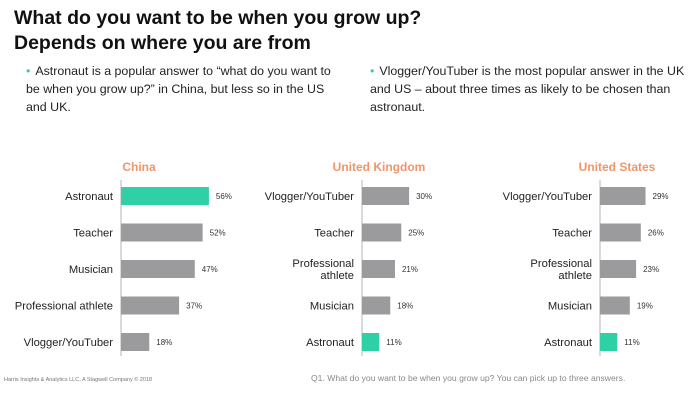 This screenshot has height=405, width=700. Describe the element at coordinates (568, 343) in the screenshot. I see `united-states-category-label-astronaut: Astronaut` at that location.